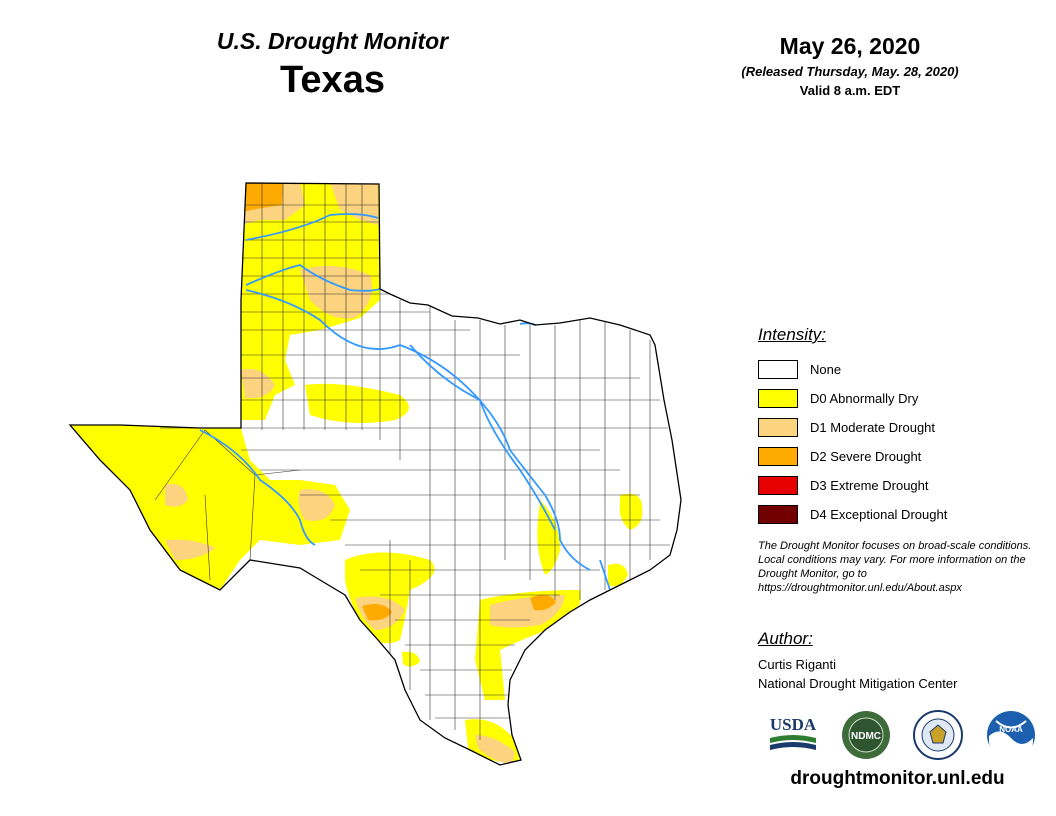 This screenshot has height=816, width=1056. I want to click on legend-title: Intensity:, so click(792, 334).